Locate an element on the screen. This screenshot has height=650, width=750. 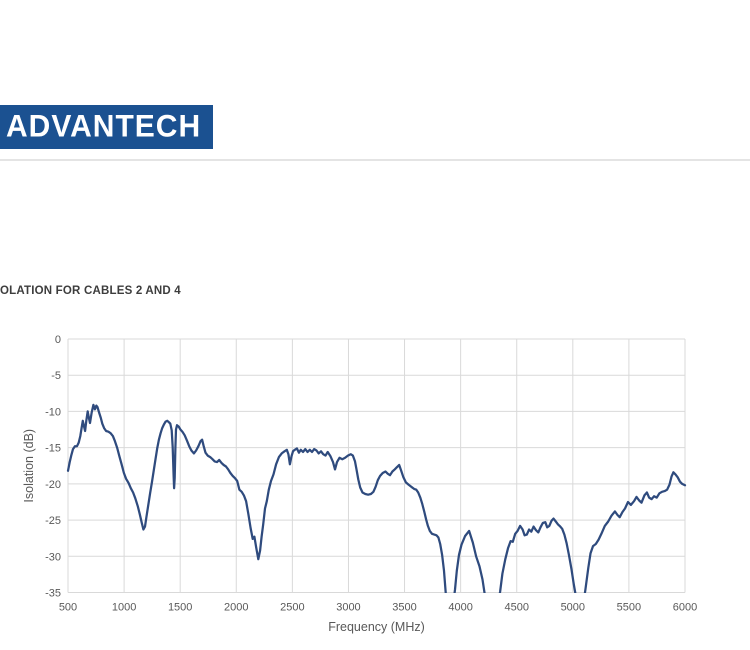
y-axis-tick-label: -35 is located at coordinates (53, 594).